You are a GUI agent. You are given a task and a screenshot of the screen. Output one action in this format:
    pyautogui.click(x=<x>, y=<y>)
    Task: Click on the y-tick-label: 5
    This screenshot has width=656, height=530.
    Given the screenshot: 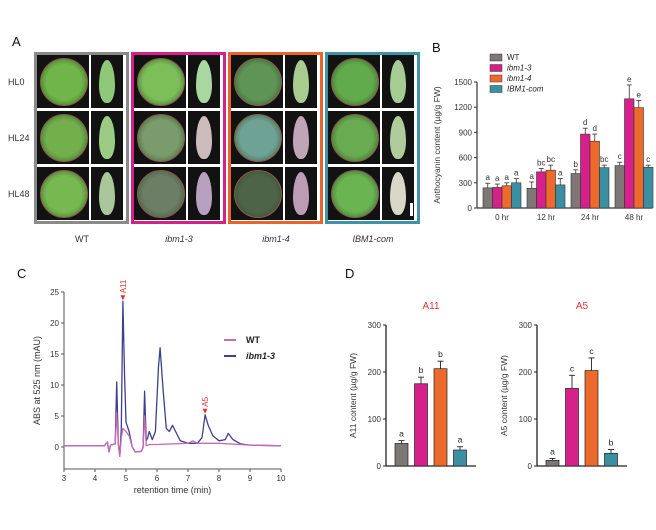 What is the action you would take?
    pyautogui.click(x=57, y=416)
    